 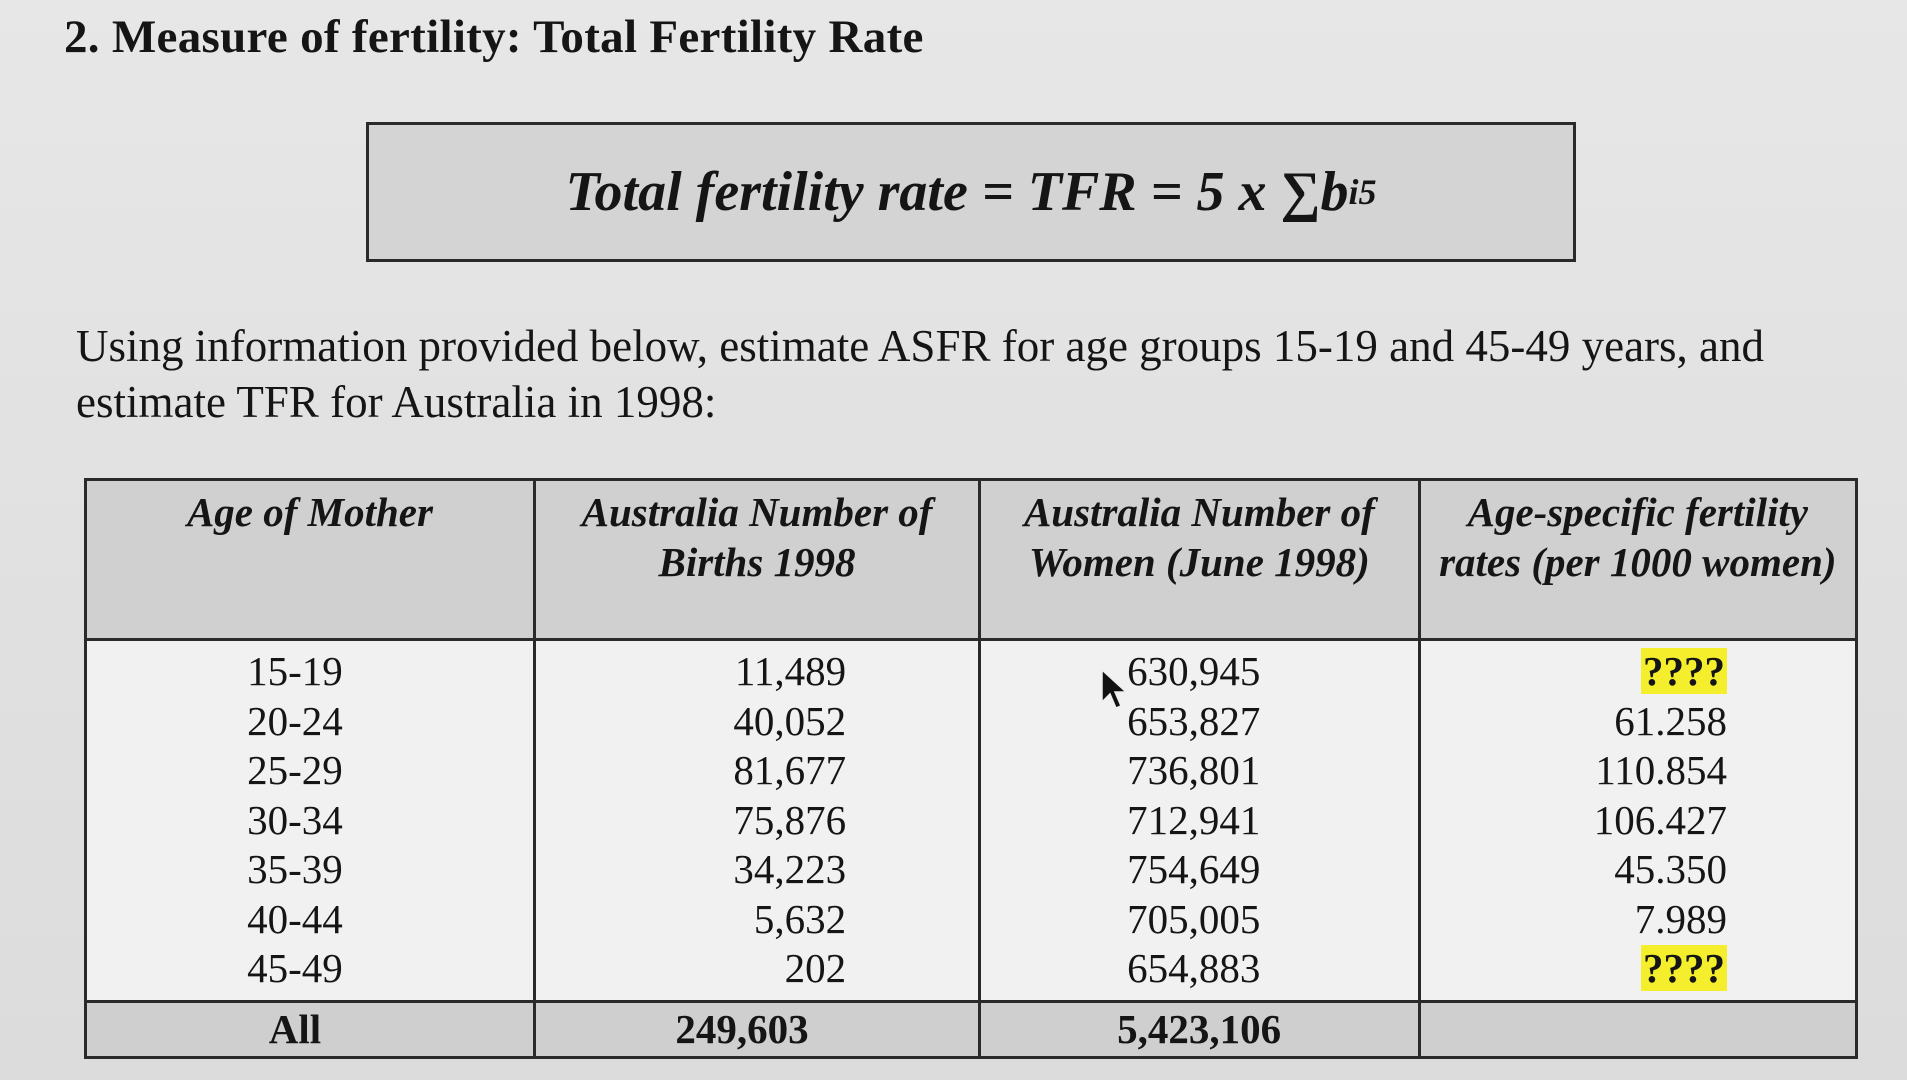 What do you see at coordinates (310, 1029) in the screenshot?
I see `total-label: All` at bounding box center [310, 1029].